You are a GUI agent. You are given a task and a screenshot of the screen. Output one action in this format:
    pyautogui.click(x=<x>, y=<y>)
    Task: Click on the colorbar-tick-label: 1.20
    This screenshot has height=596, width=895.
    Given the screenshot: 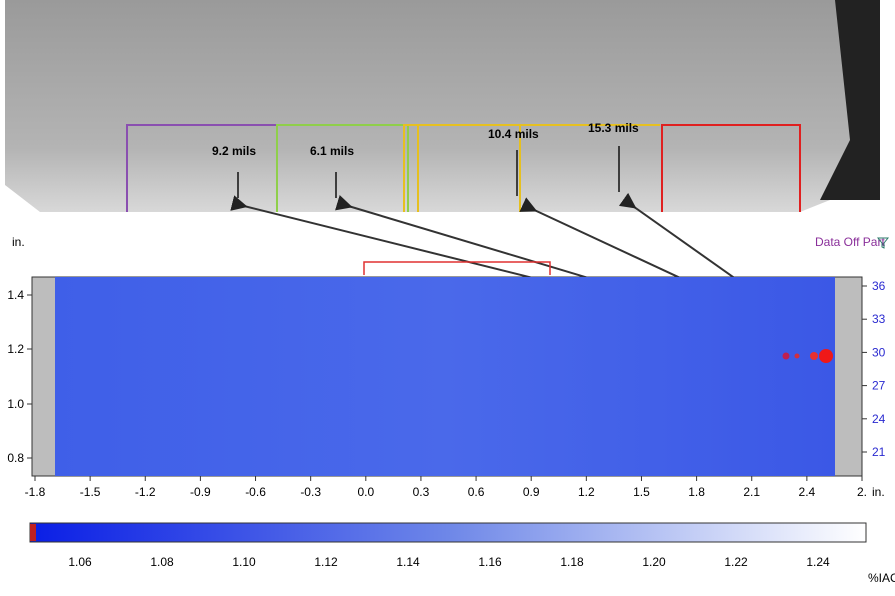 What is the action you would take?
    pyautogui.click(x=654, y=562)
    